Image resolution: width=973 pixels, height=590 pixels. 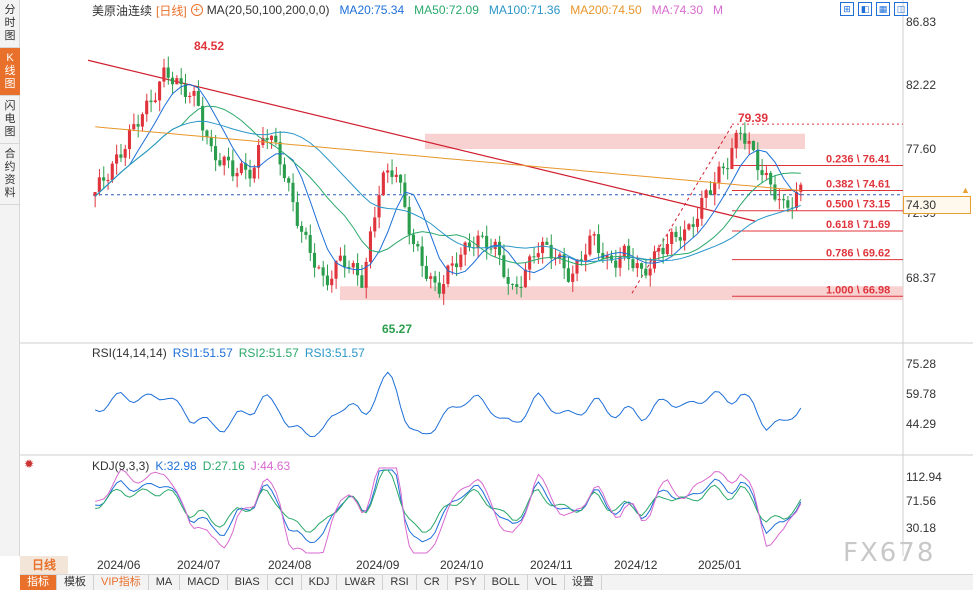 I want to click on add-icon: +, so click(x=196, y=10).